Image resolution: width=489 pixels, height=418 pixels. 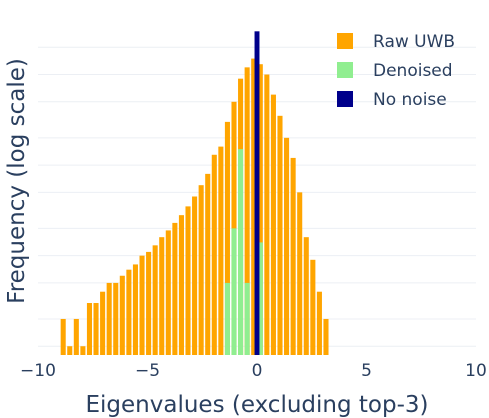 I want to click on x-tick-label: 5, so click(x=366, y=371).